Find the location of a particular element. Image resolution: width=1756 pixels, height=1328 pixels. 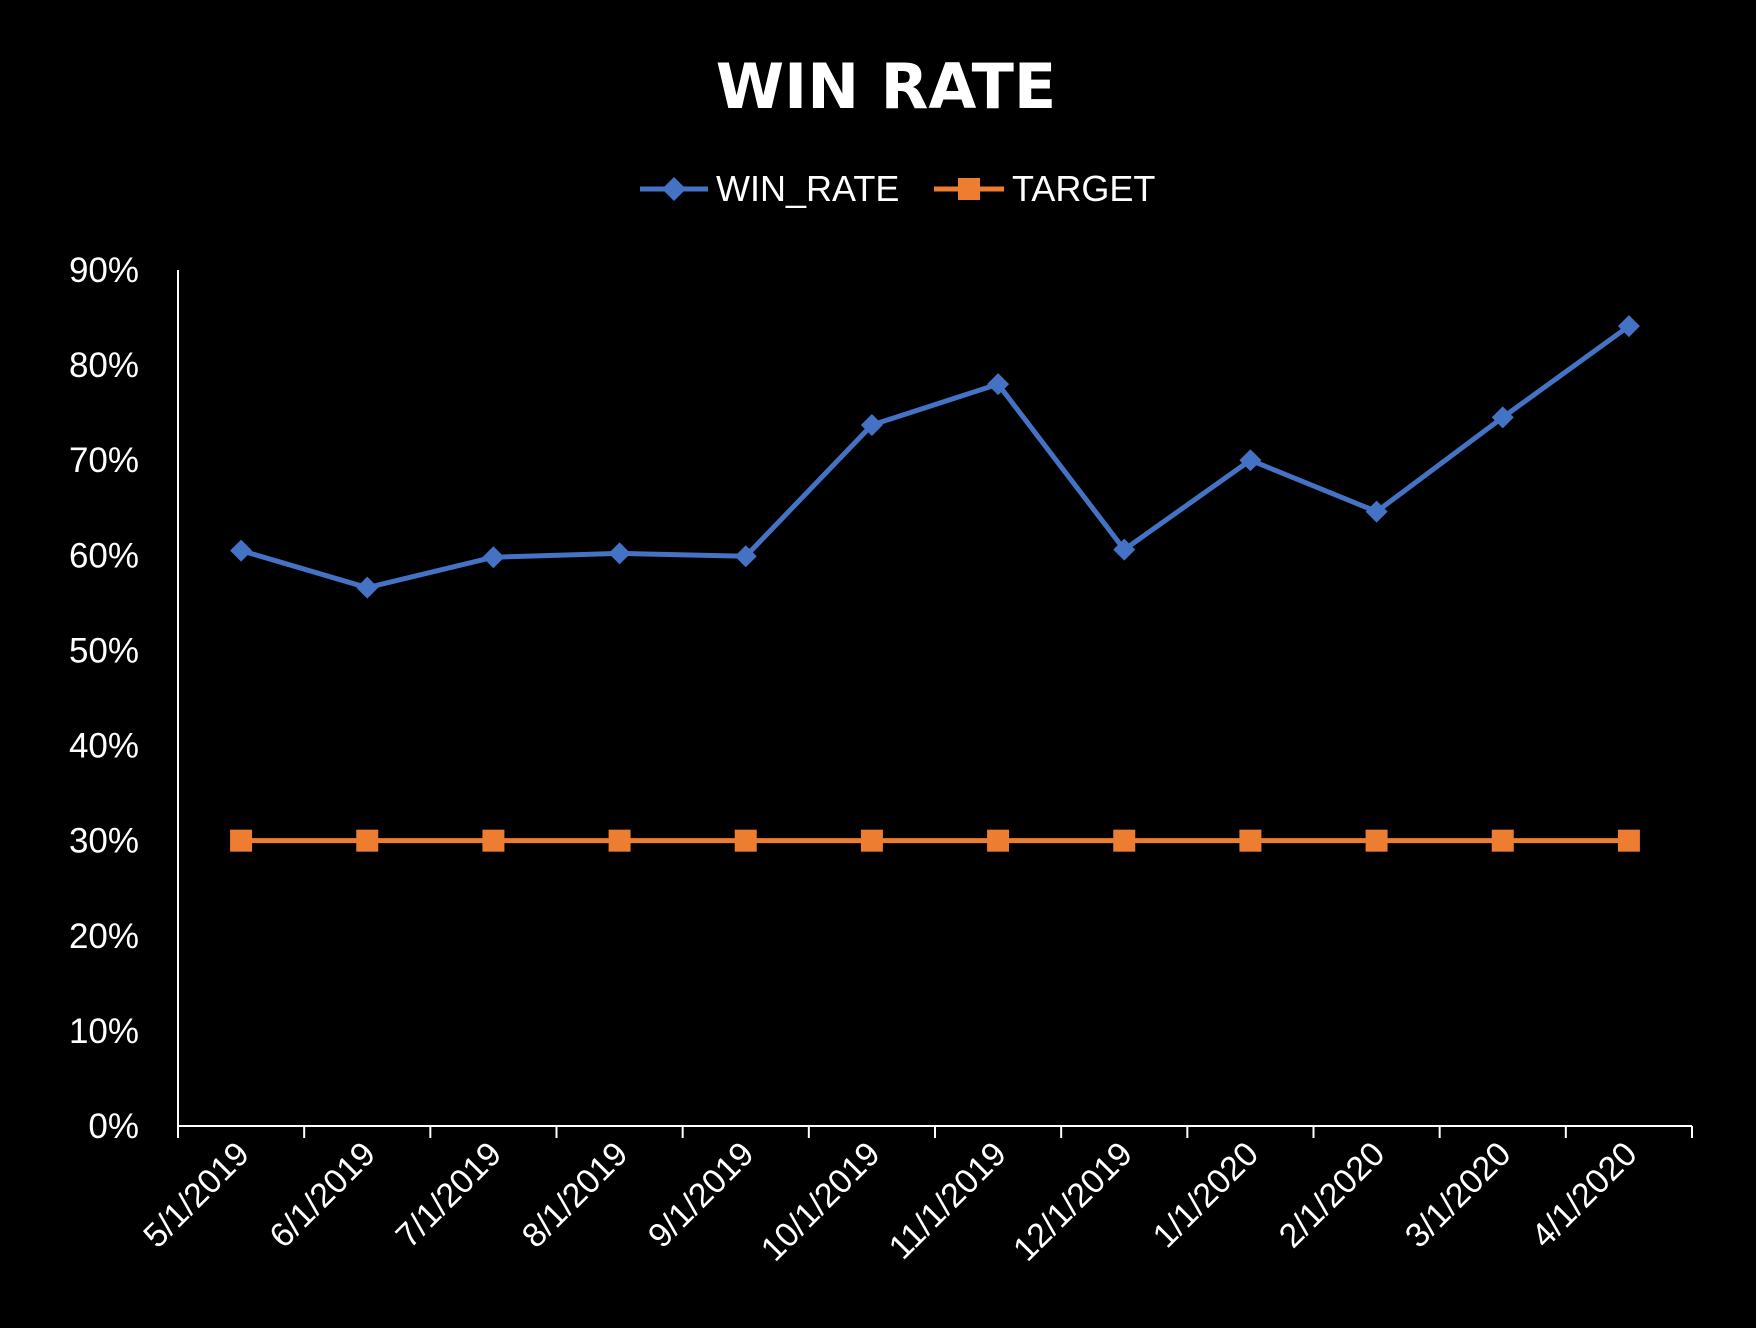

y-tick-label: 70% is located at coordinates (104, 460).